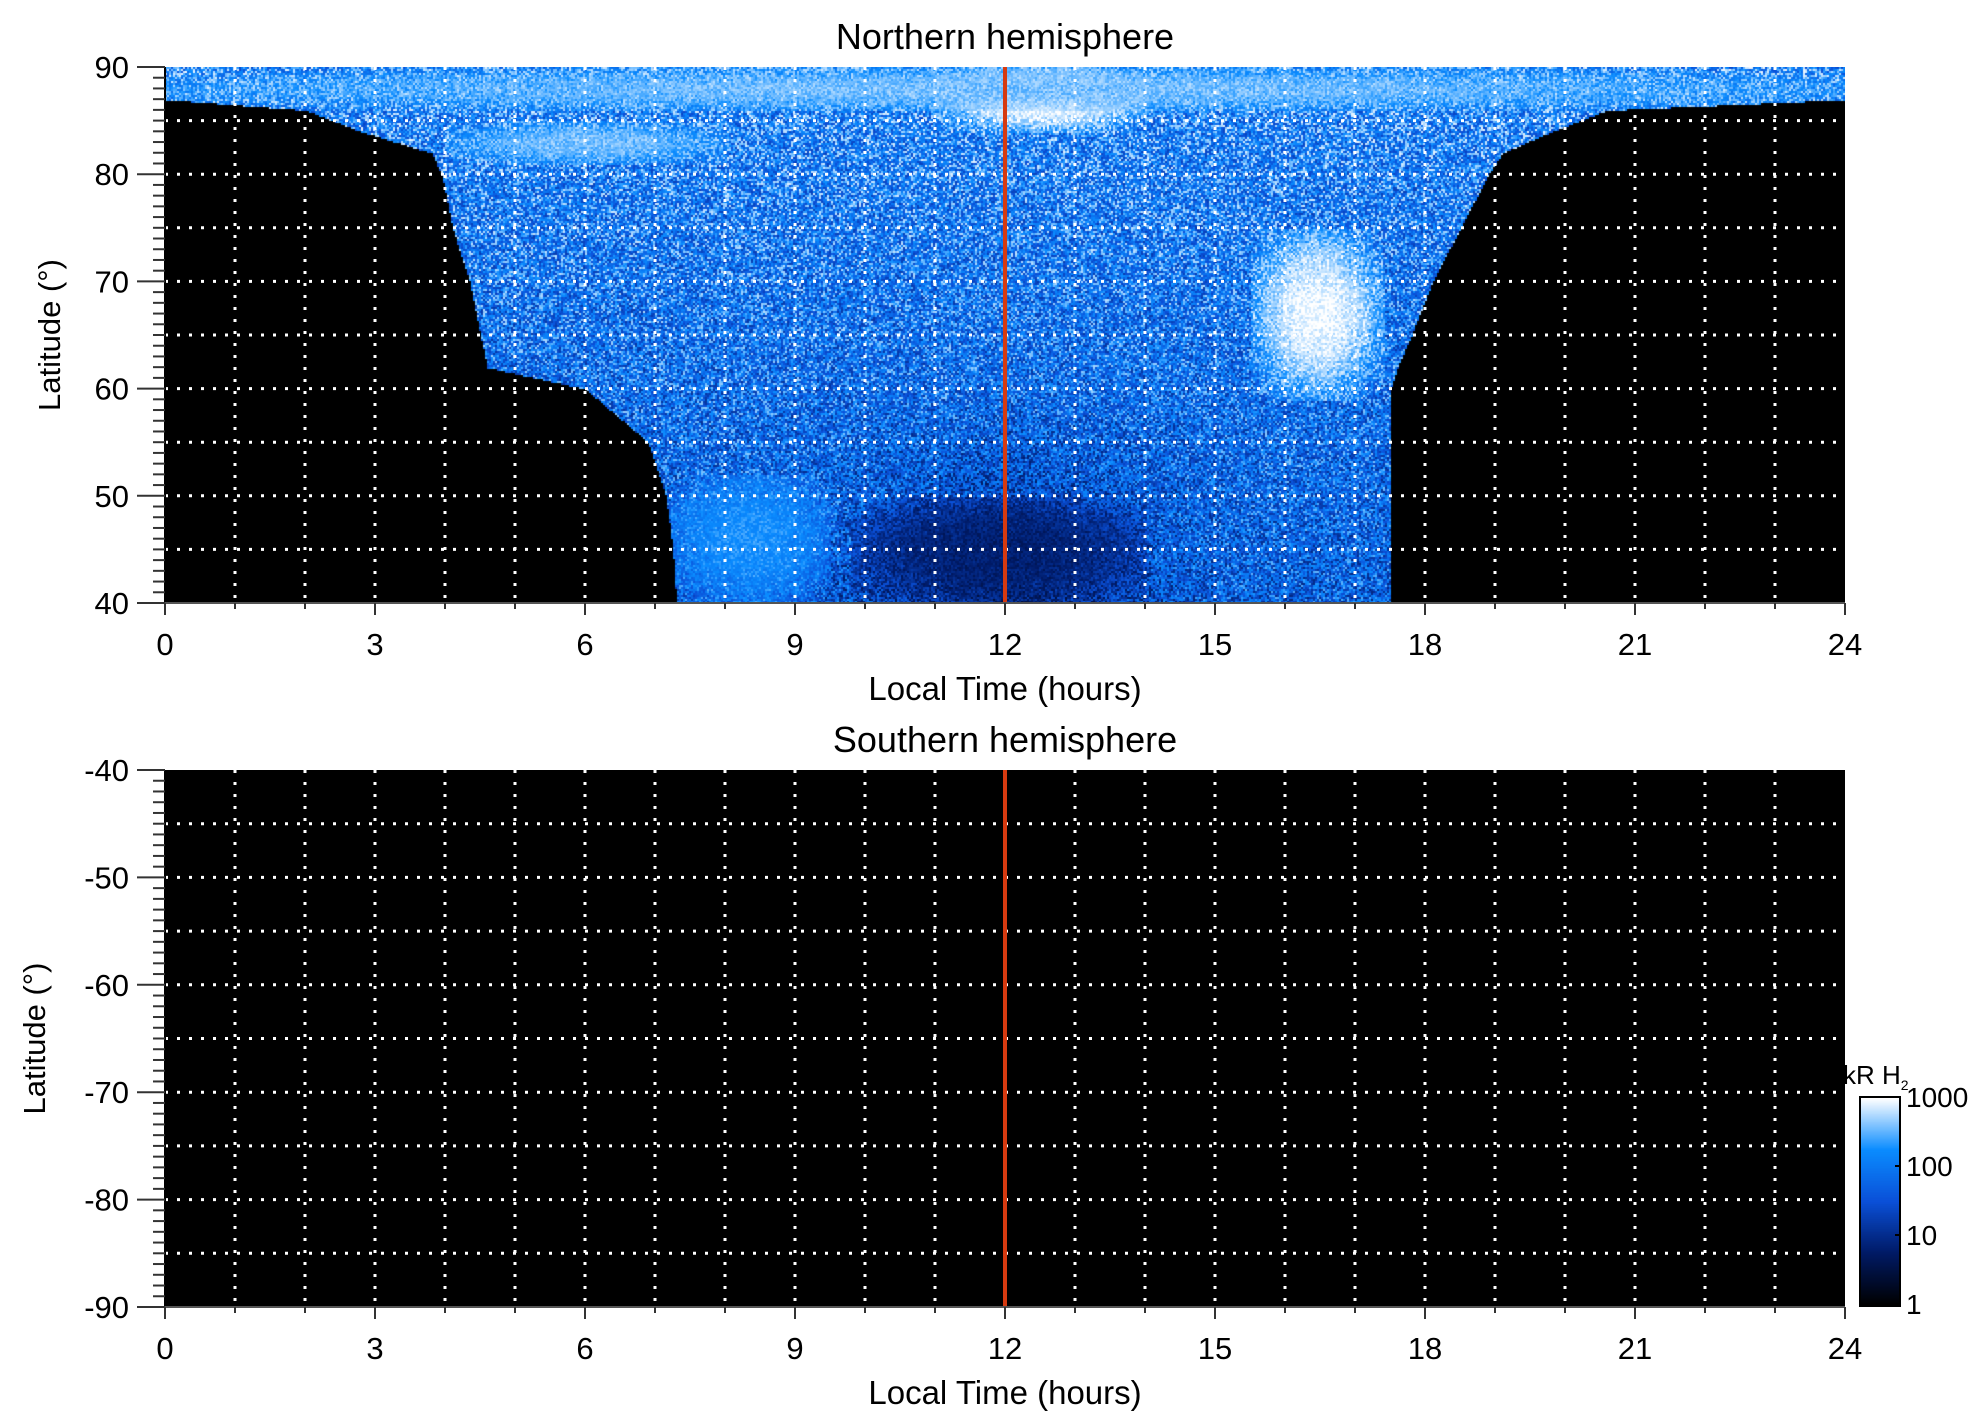 This screenshot has width=1983, height=1423. I want to click on y-tick-label: 40, so click(112, 603).